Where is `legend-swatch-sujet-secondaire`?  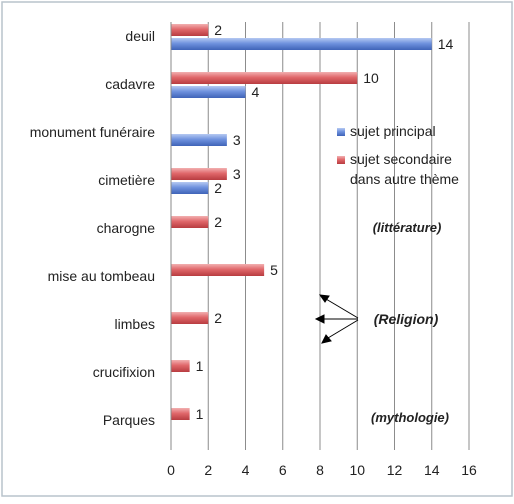 legend-swatch-sujet-secondaire is located at coordinates (341, 160).